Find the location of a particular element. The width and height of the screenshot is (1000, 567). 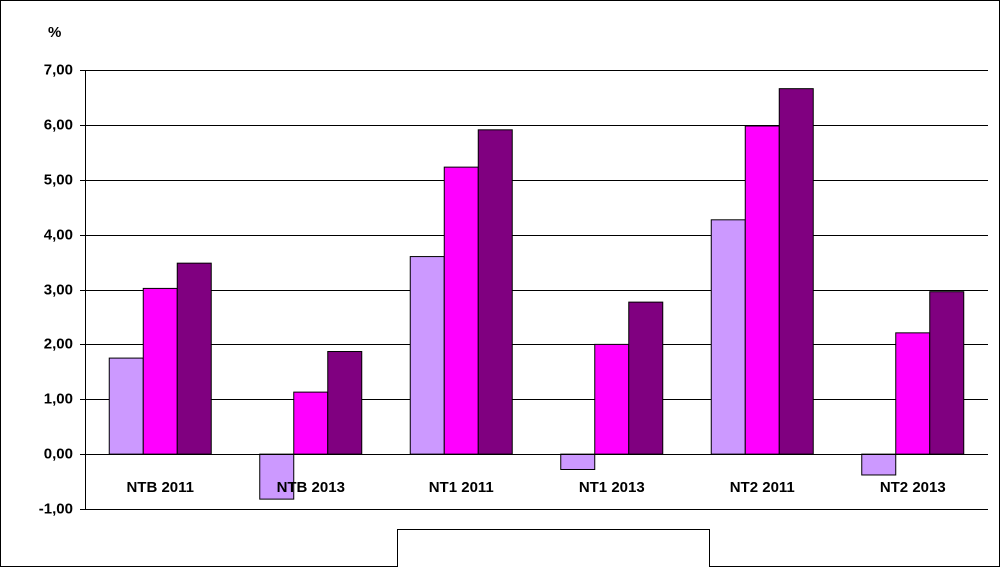

y-tick-label: 7,00 is located at coordinates (58, 69).